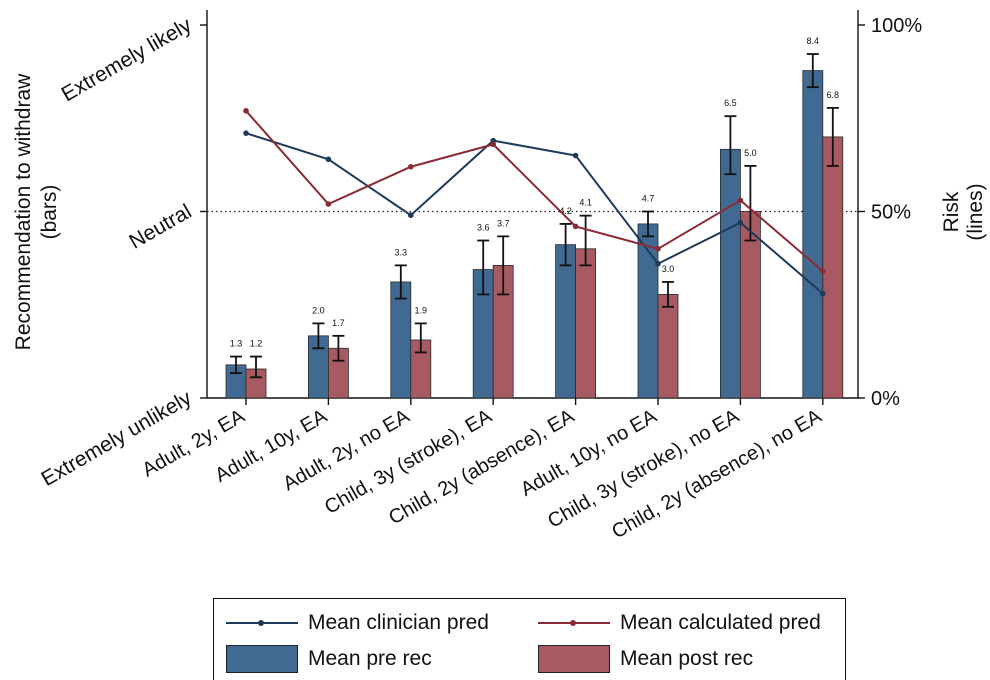 The width and height of the screenshot is (990, 680). I want to click on bar-value-label: 4.7, so click(648, 199).